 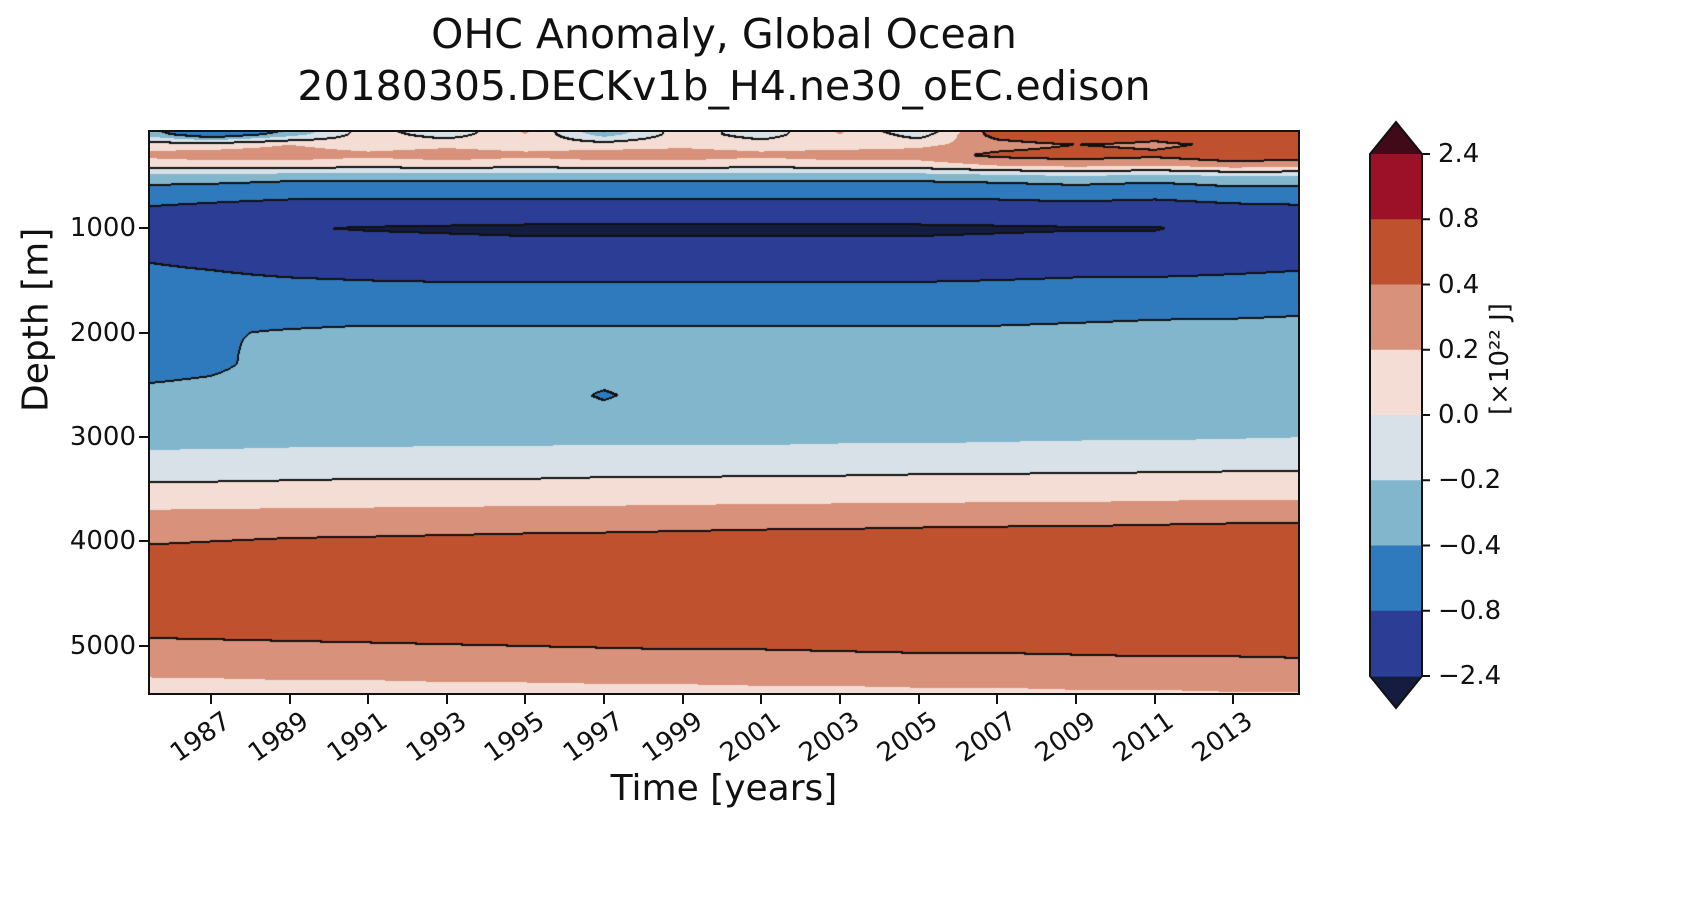 What do you see at coordinates (279, 737) in the screenshot?
I see `x-axis-tick-label: 1989` at bounding box center [279, 737].